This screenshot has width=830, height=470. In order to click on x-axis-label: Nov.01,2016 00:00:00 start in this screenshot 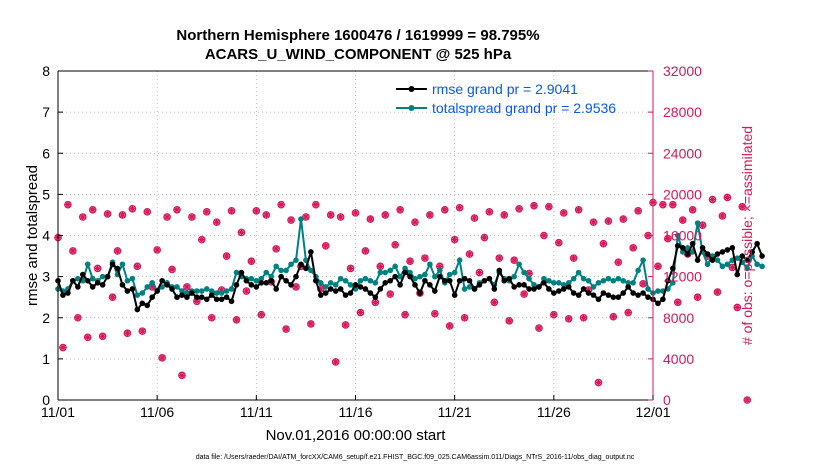, I will do `click(356, 435)`.